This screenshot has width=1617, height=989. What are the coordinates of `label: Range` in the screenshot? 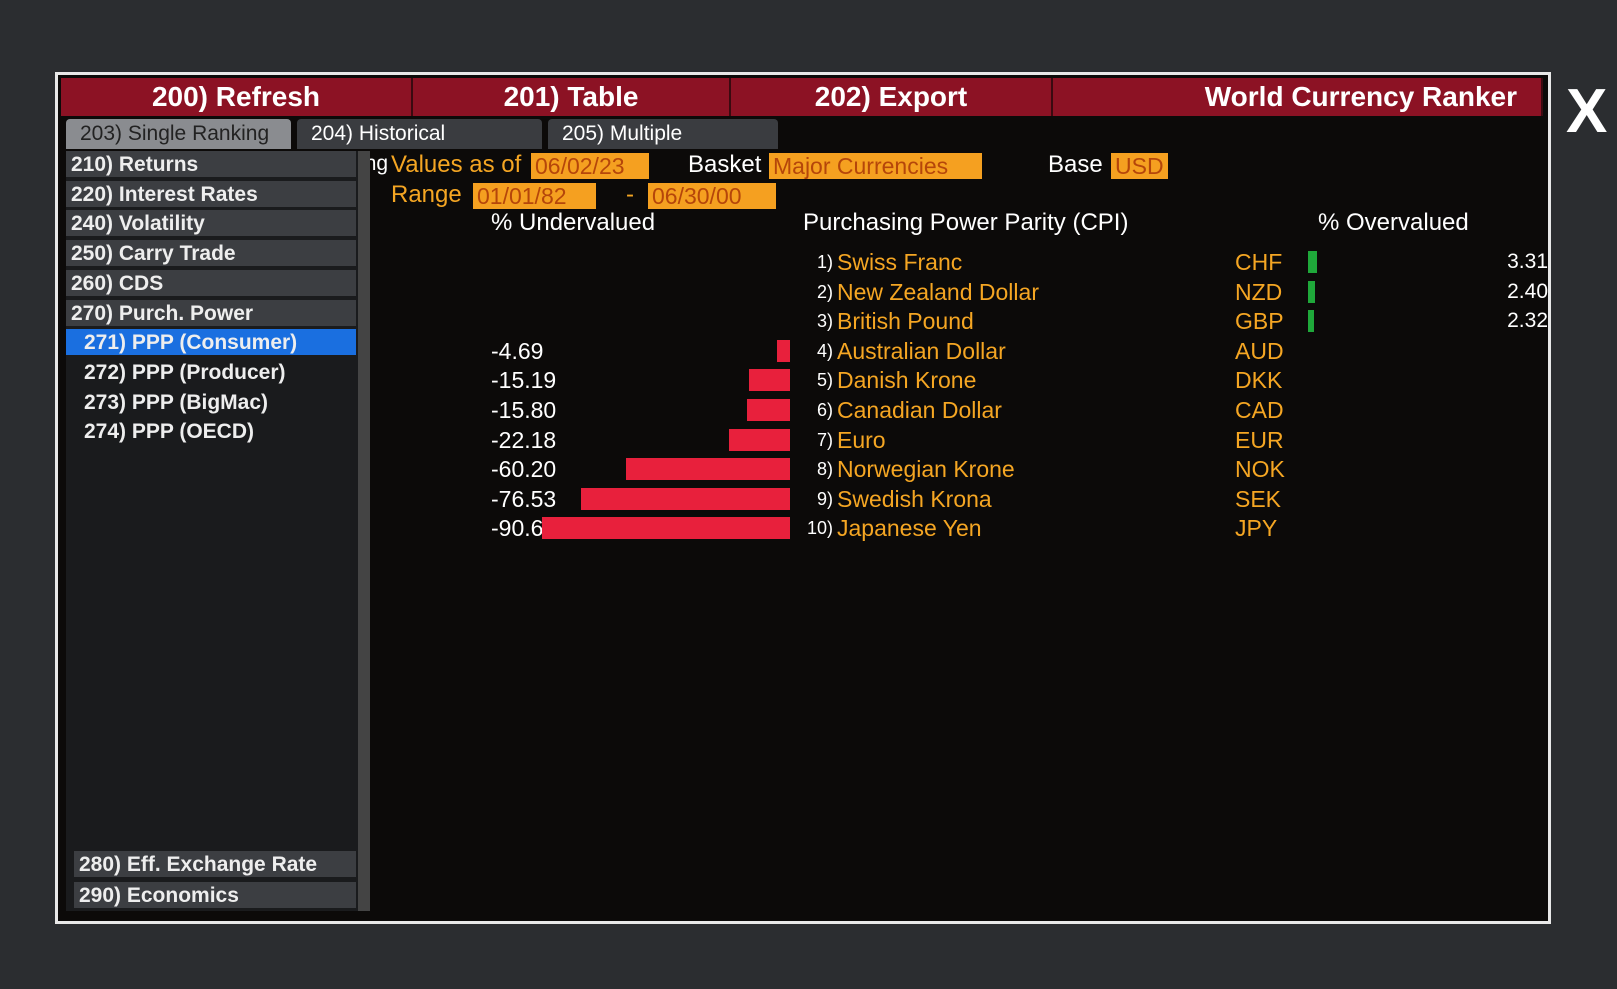 It's located at (426, 194).